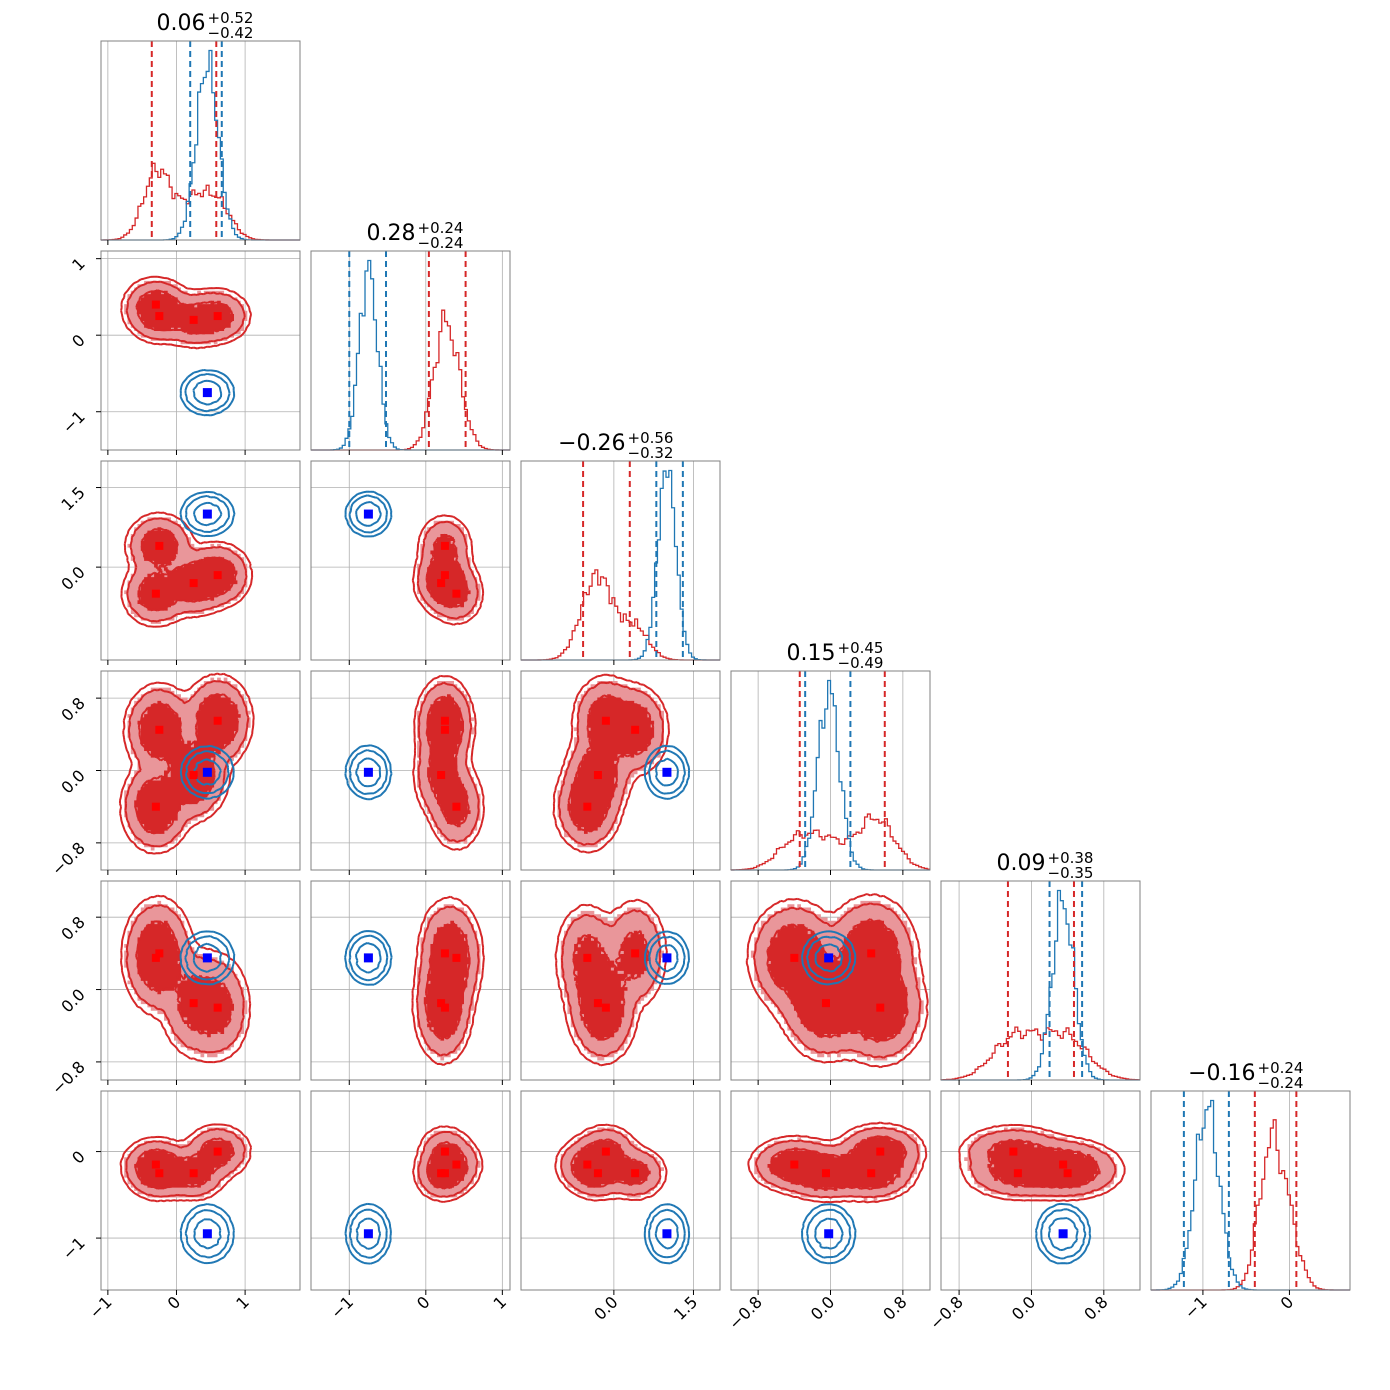  What do you see at coordinates (72, 498) in the screenshot?
I see `y-ticklabel-2: 1.5` at bounding box center [72, 498].